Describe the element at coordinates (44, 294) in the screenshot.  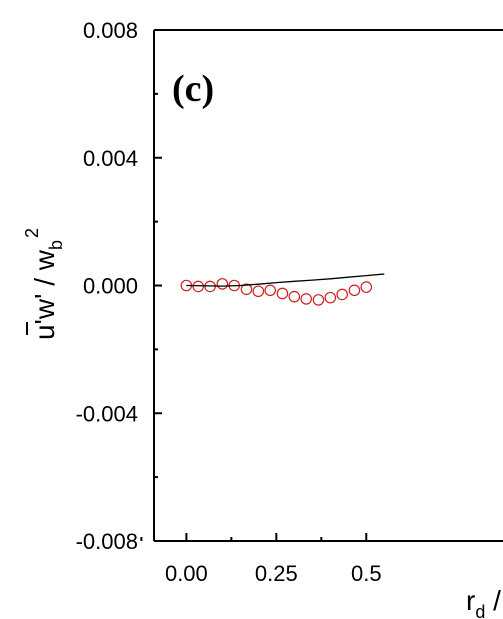
I see `y-axis-title-main: u'w' / w` at that location.